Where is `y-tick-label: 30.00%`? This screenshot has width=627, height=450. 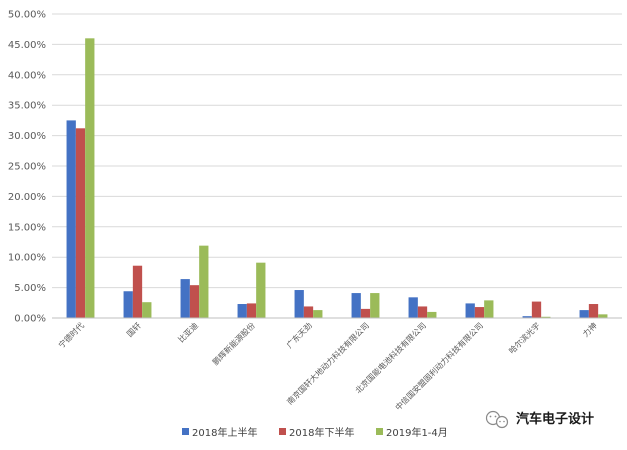
y-tick-label: 30.00% is located at coordinates (27, 136).